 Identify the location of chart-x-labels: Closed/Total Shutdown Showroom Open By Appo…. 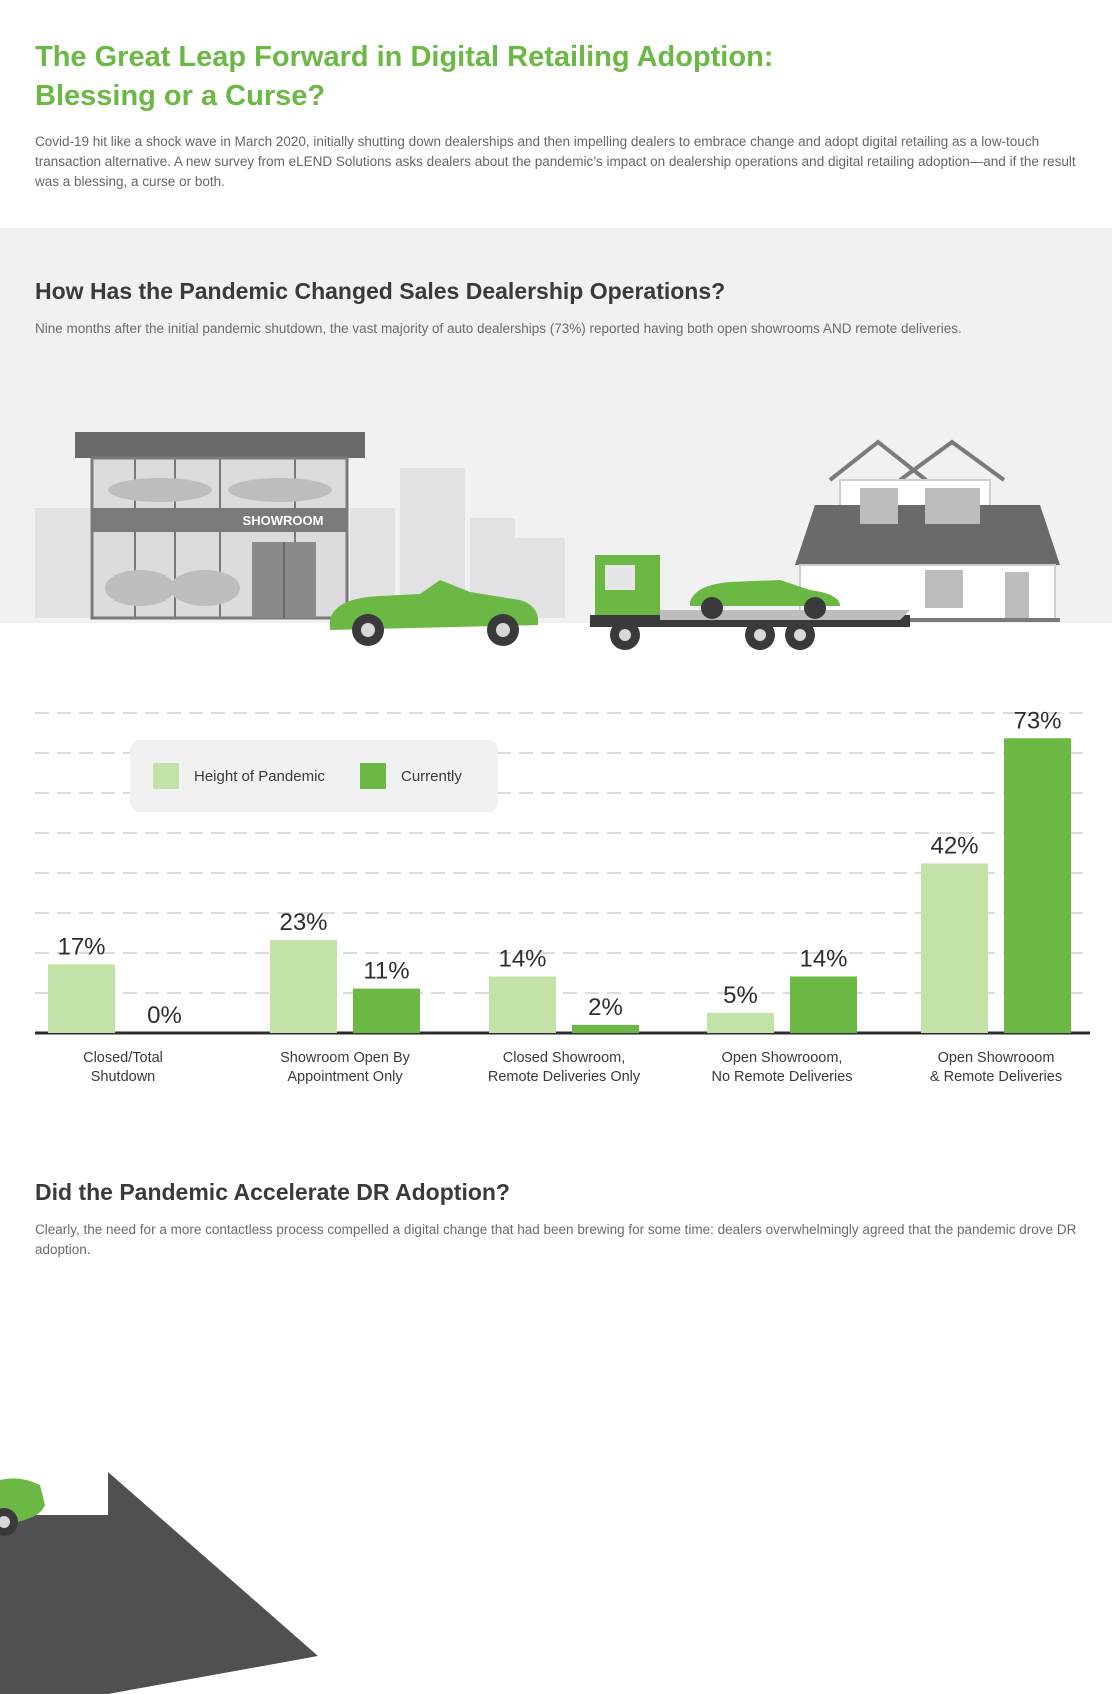
(572, 1067).